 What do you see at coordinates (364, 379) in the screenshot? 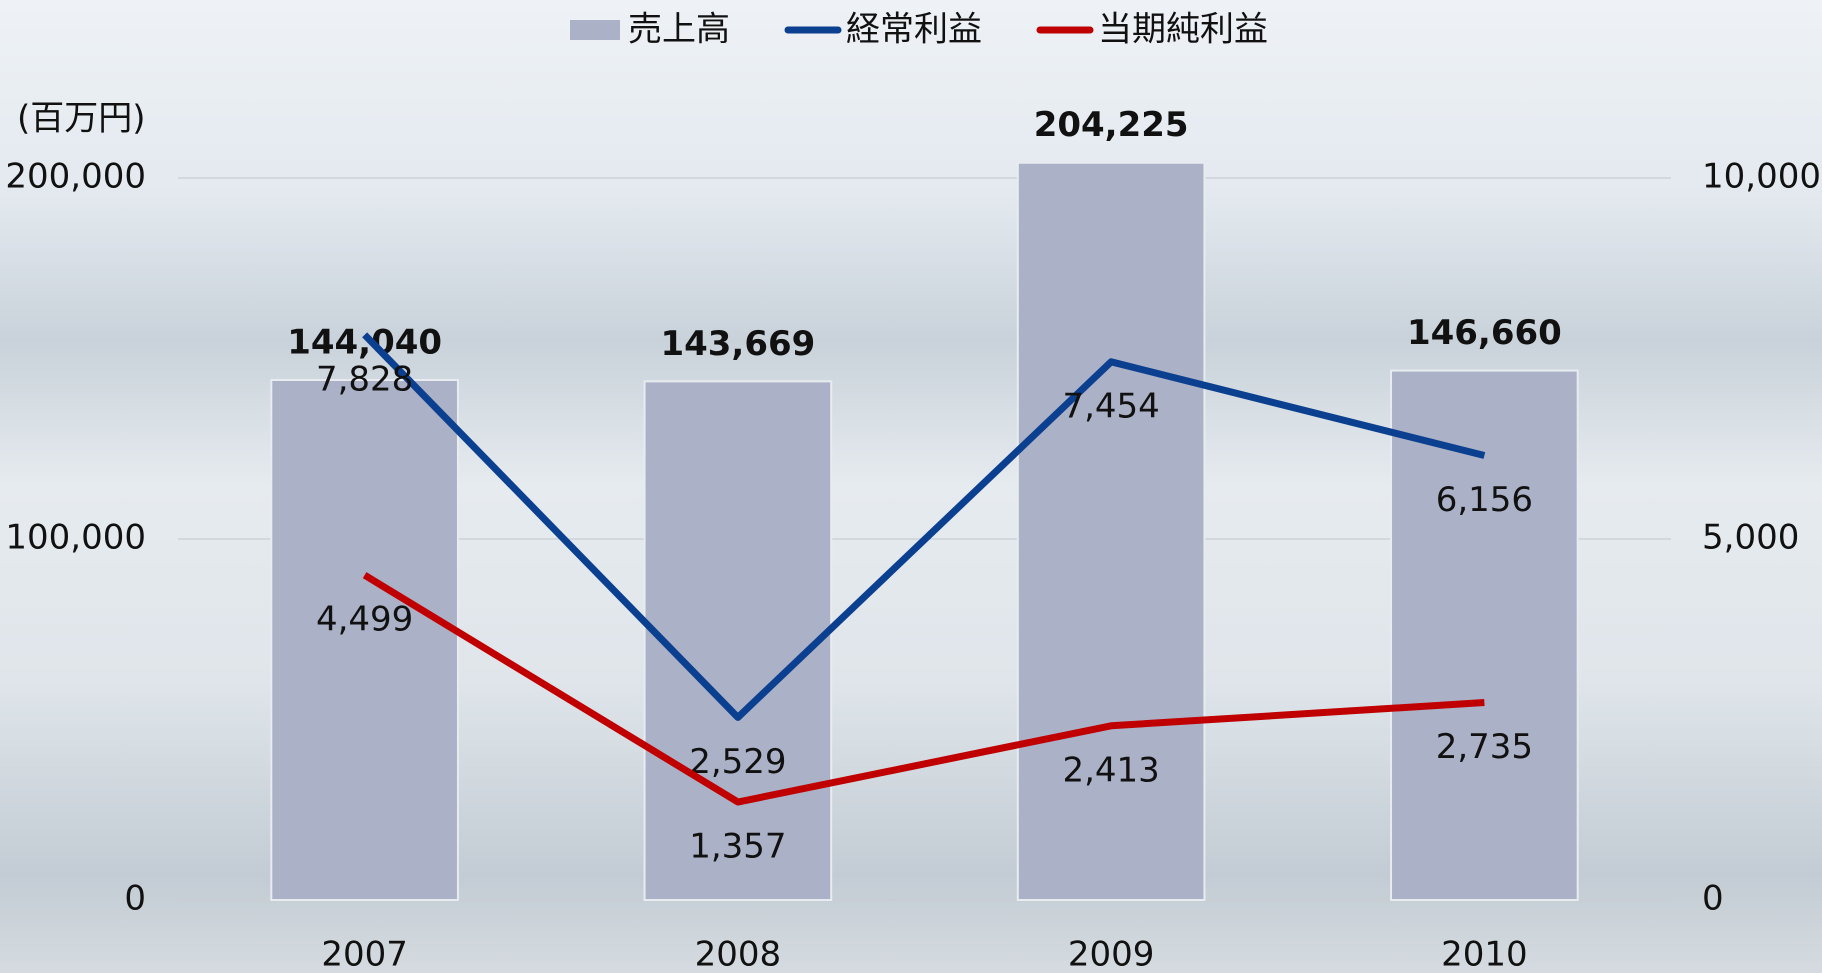
I see `line-value-label: 7,828` at bounding box center [364, 379].